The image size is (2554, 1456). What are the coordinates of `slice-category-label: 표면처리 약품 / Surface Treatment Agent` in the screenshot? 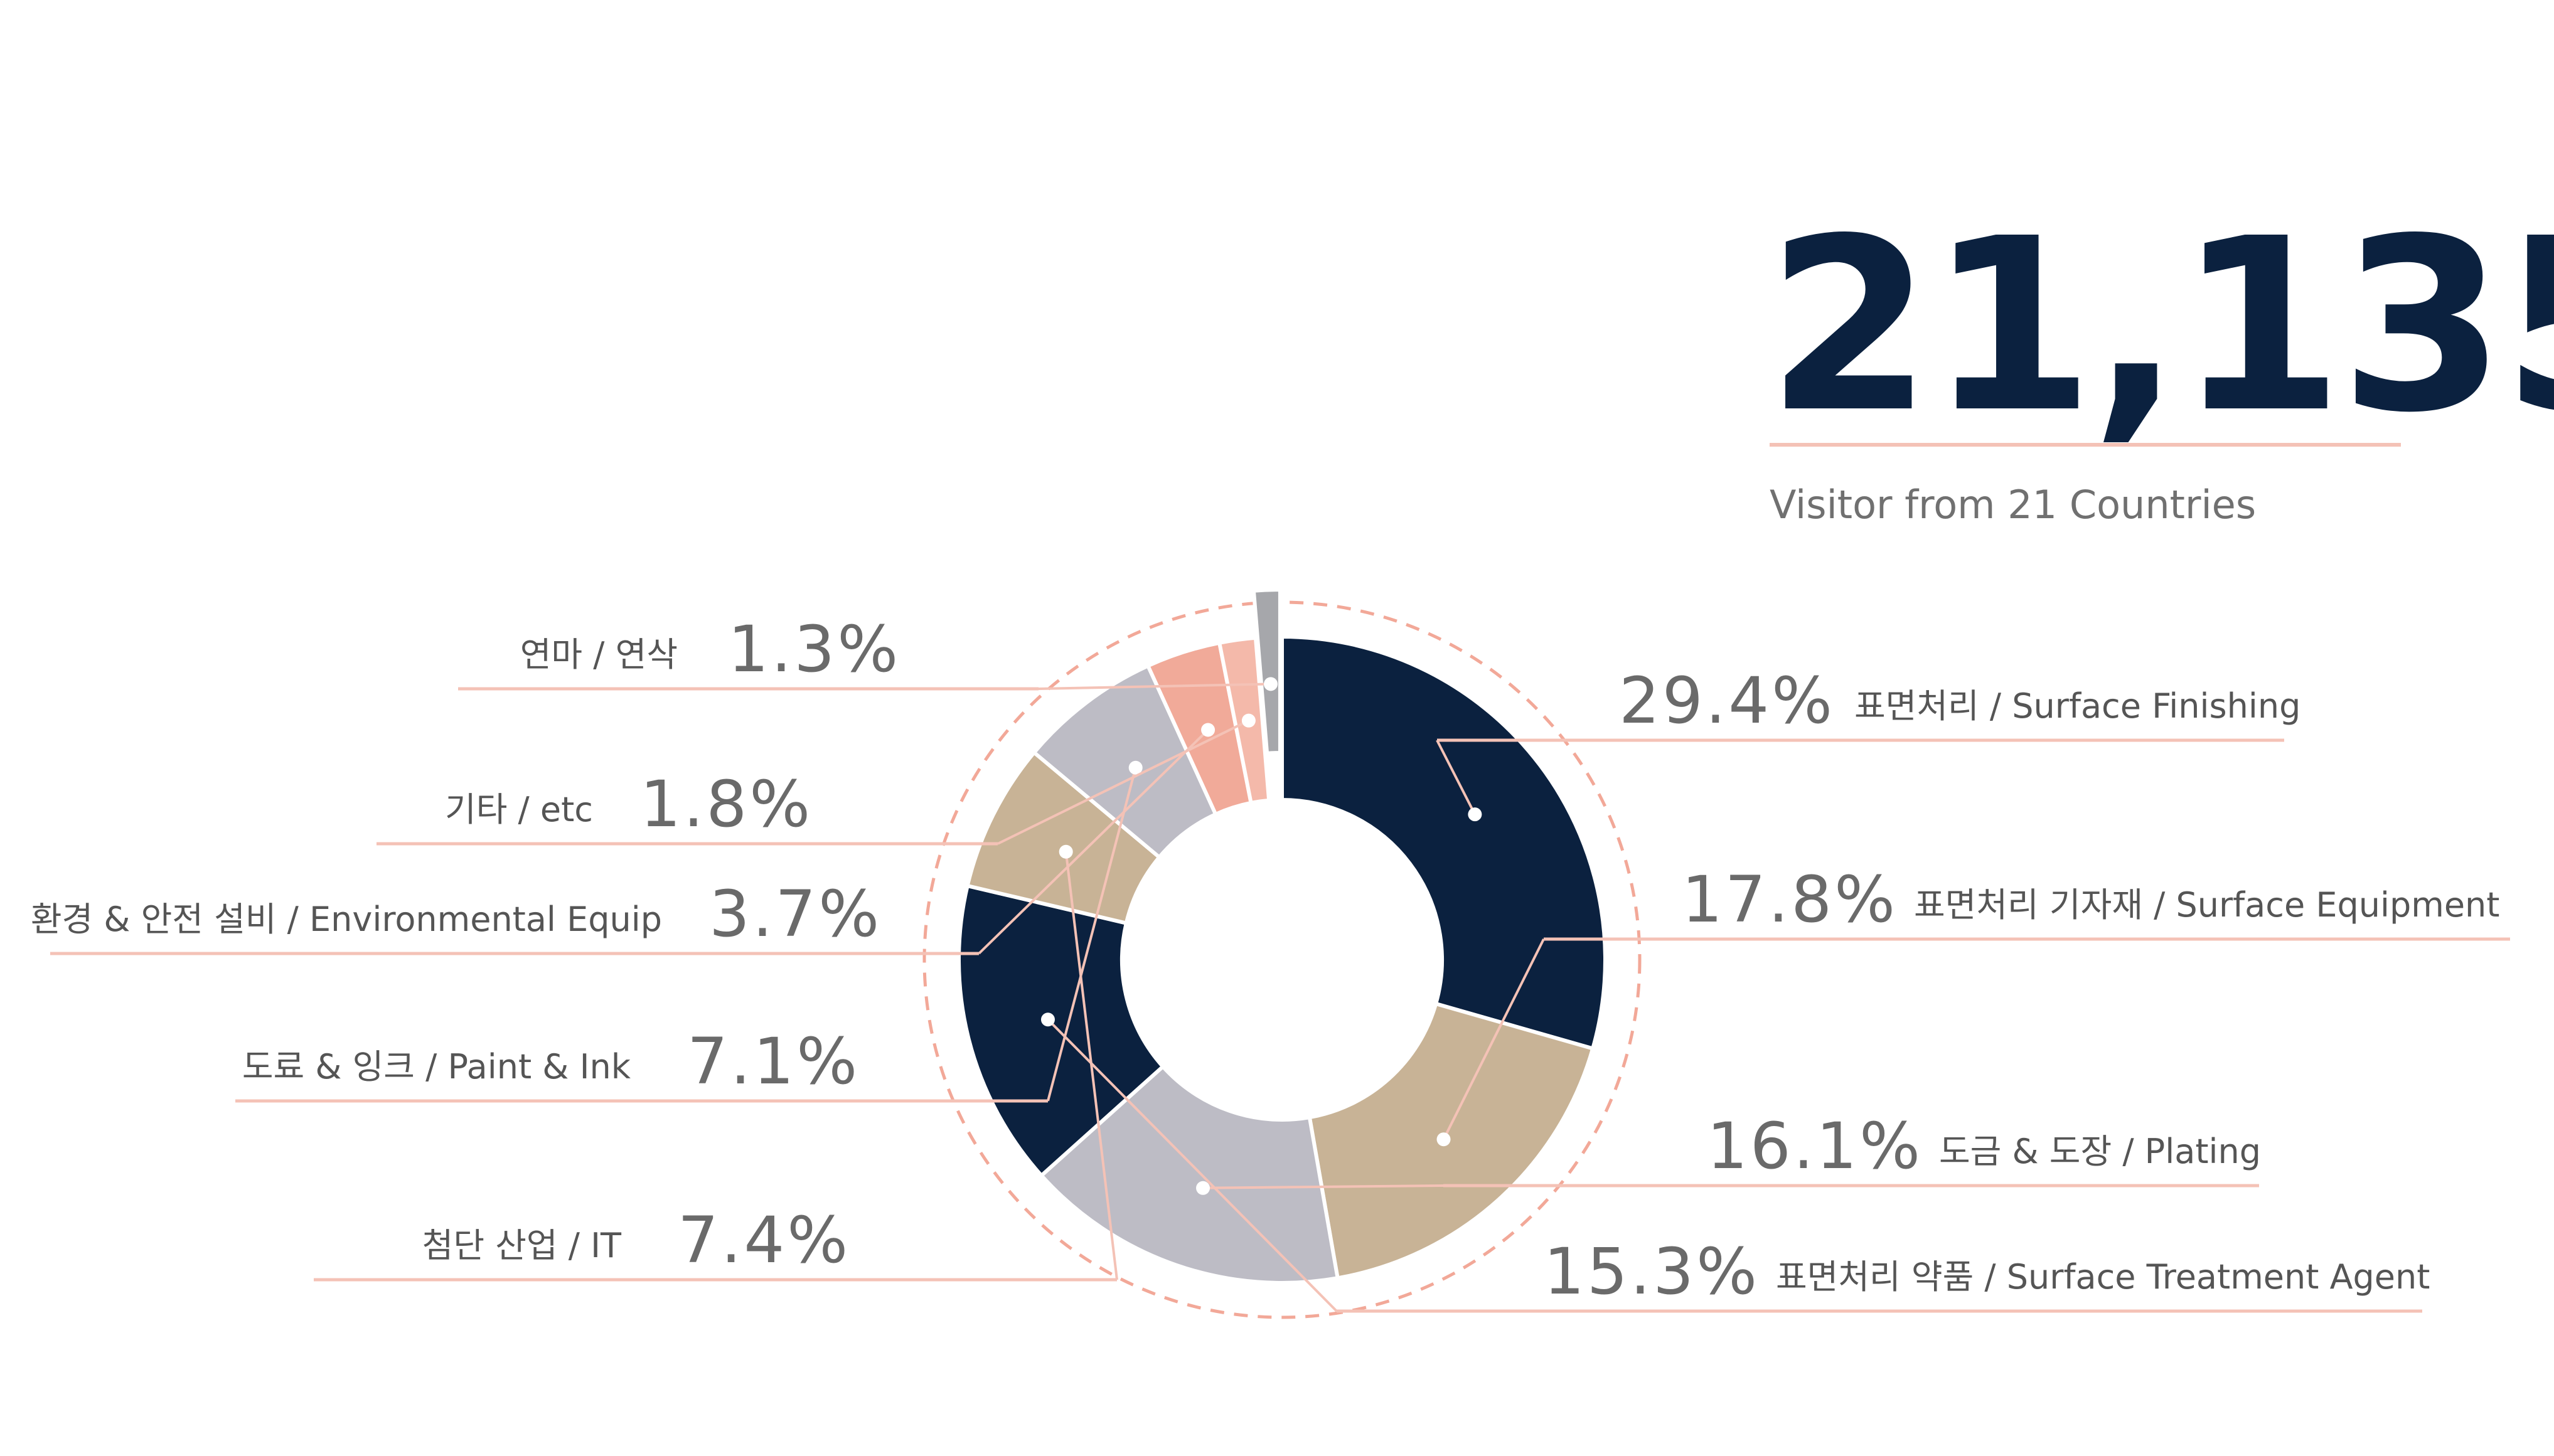 It's located at (2103, 1277).